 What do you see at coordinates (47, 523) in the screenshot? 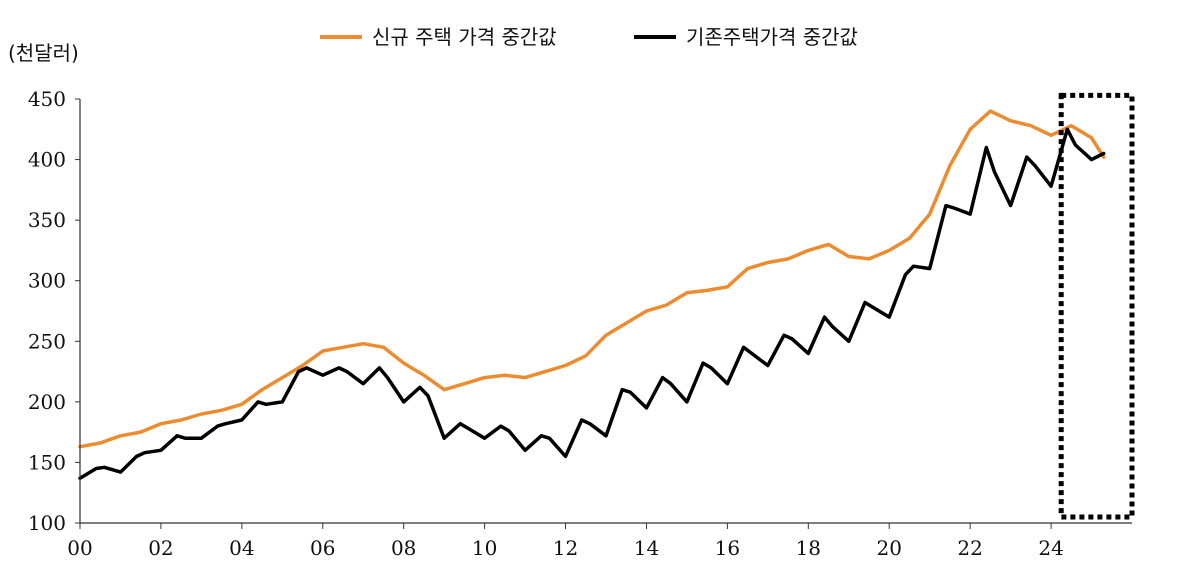
I see `y-tick-label: 100` at bounding box center [47, 523].